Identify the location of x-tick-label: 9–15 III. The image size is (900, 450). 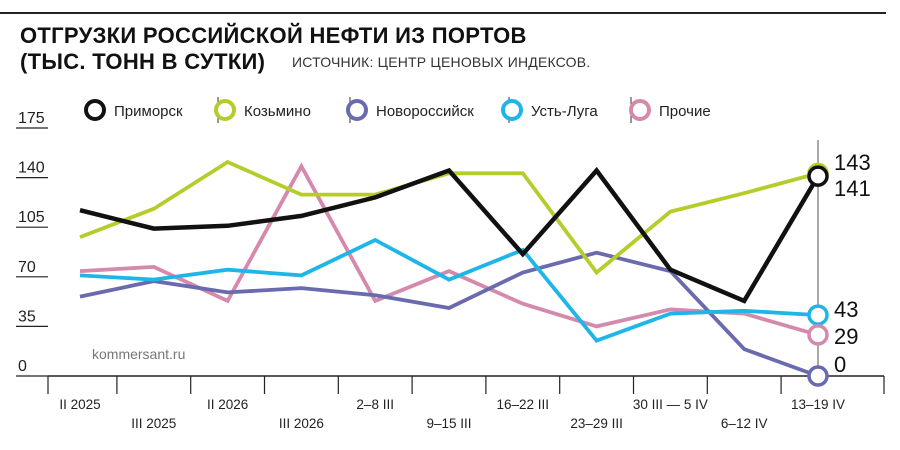
(448, 423).